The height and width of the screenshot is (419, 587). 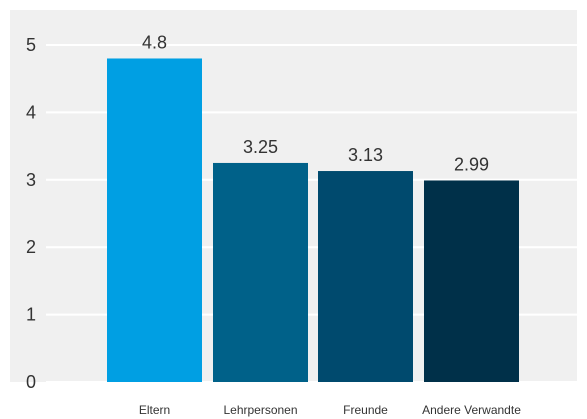 What do you see at coordinates (260, 272) in the screenshot?
I see `bar-lehrpersonen` at bounding box center [260, 272].